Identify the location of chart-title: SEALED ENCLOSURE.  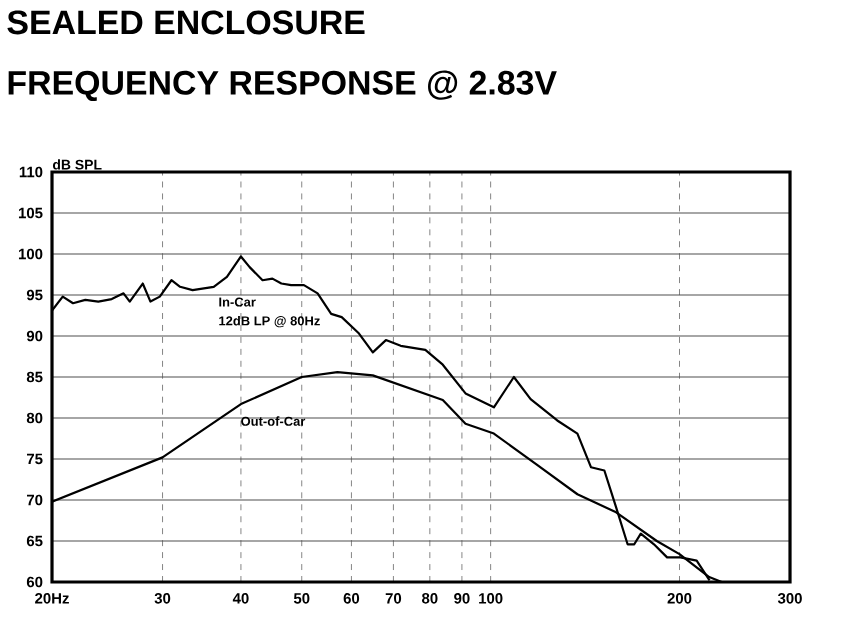
(186, 22).